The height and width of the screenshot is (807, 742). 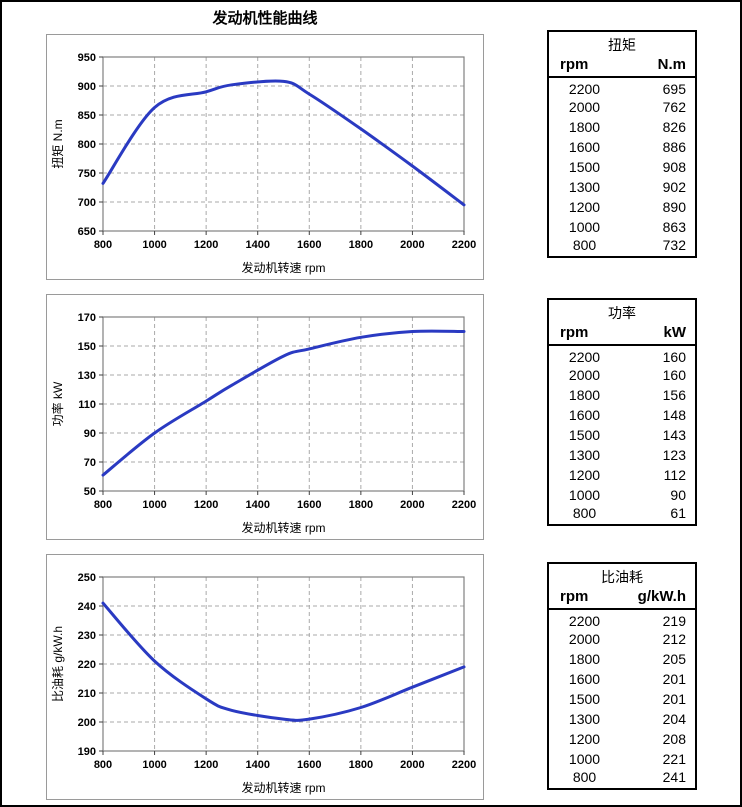 I want to click on y-tick-label: 130, so click(x=87, y=376).